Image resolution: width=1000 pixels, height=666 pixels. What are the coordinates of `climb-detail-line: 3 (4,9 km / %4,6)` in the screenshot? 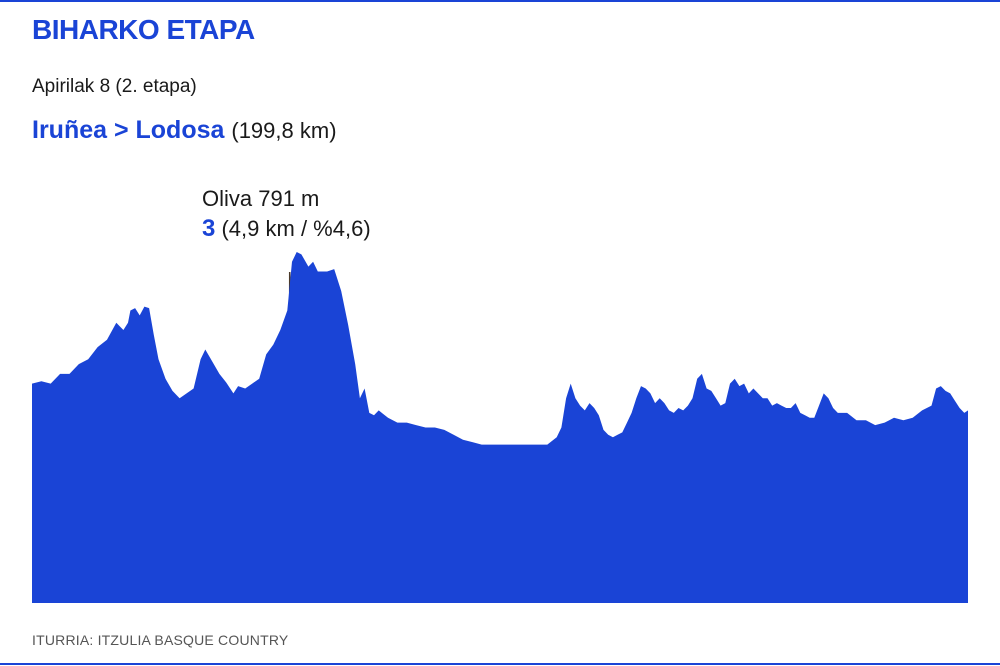 It's located at (286, 229).